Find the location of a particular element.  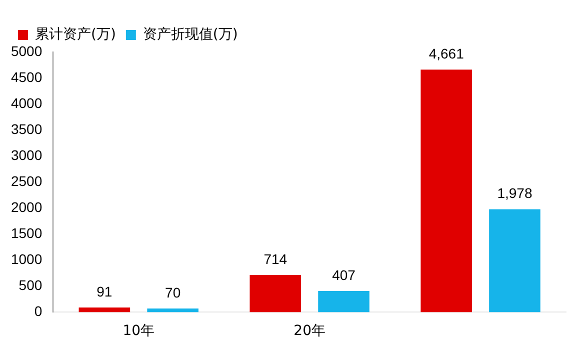

y-tick-label: 1000 is located at coordinates (26, 259).